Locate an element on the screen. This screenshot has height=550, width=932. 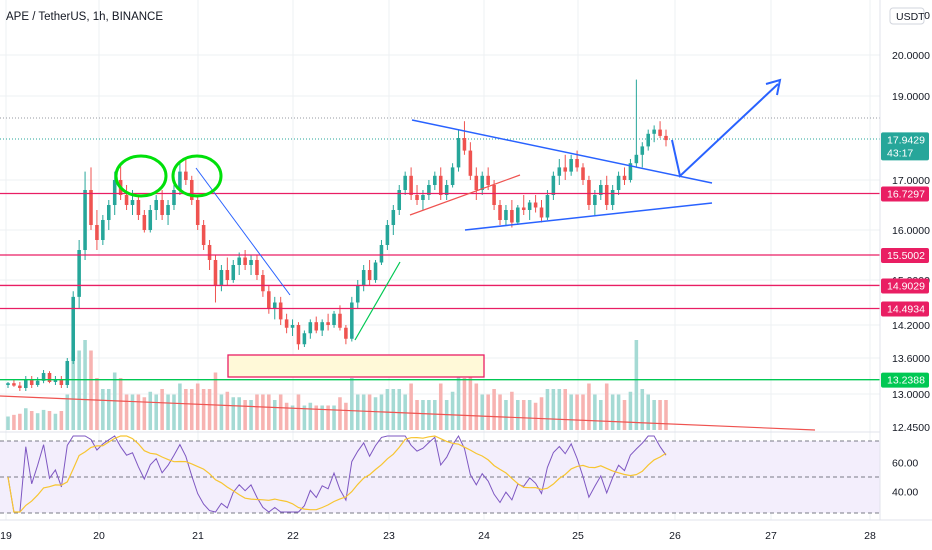
price-tag-value: 13.2388 is located at coordinates (906, 381).